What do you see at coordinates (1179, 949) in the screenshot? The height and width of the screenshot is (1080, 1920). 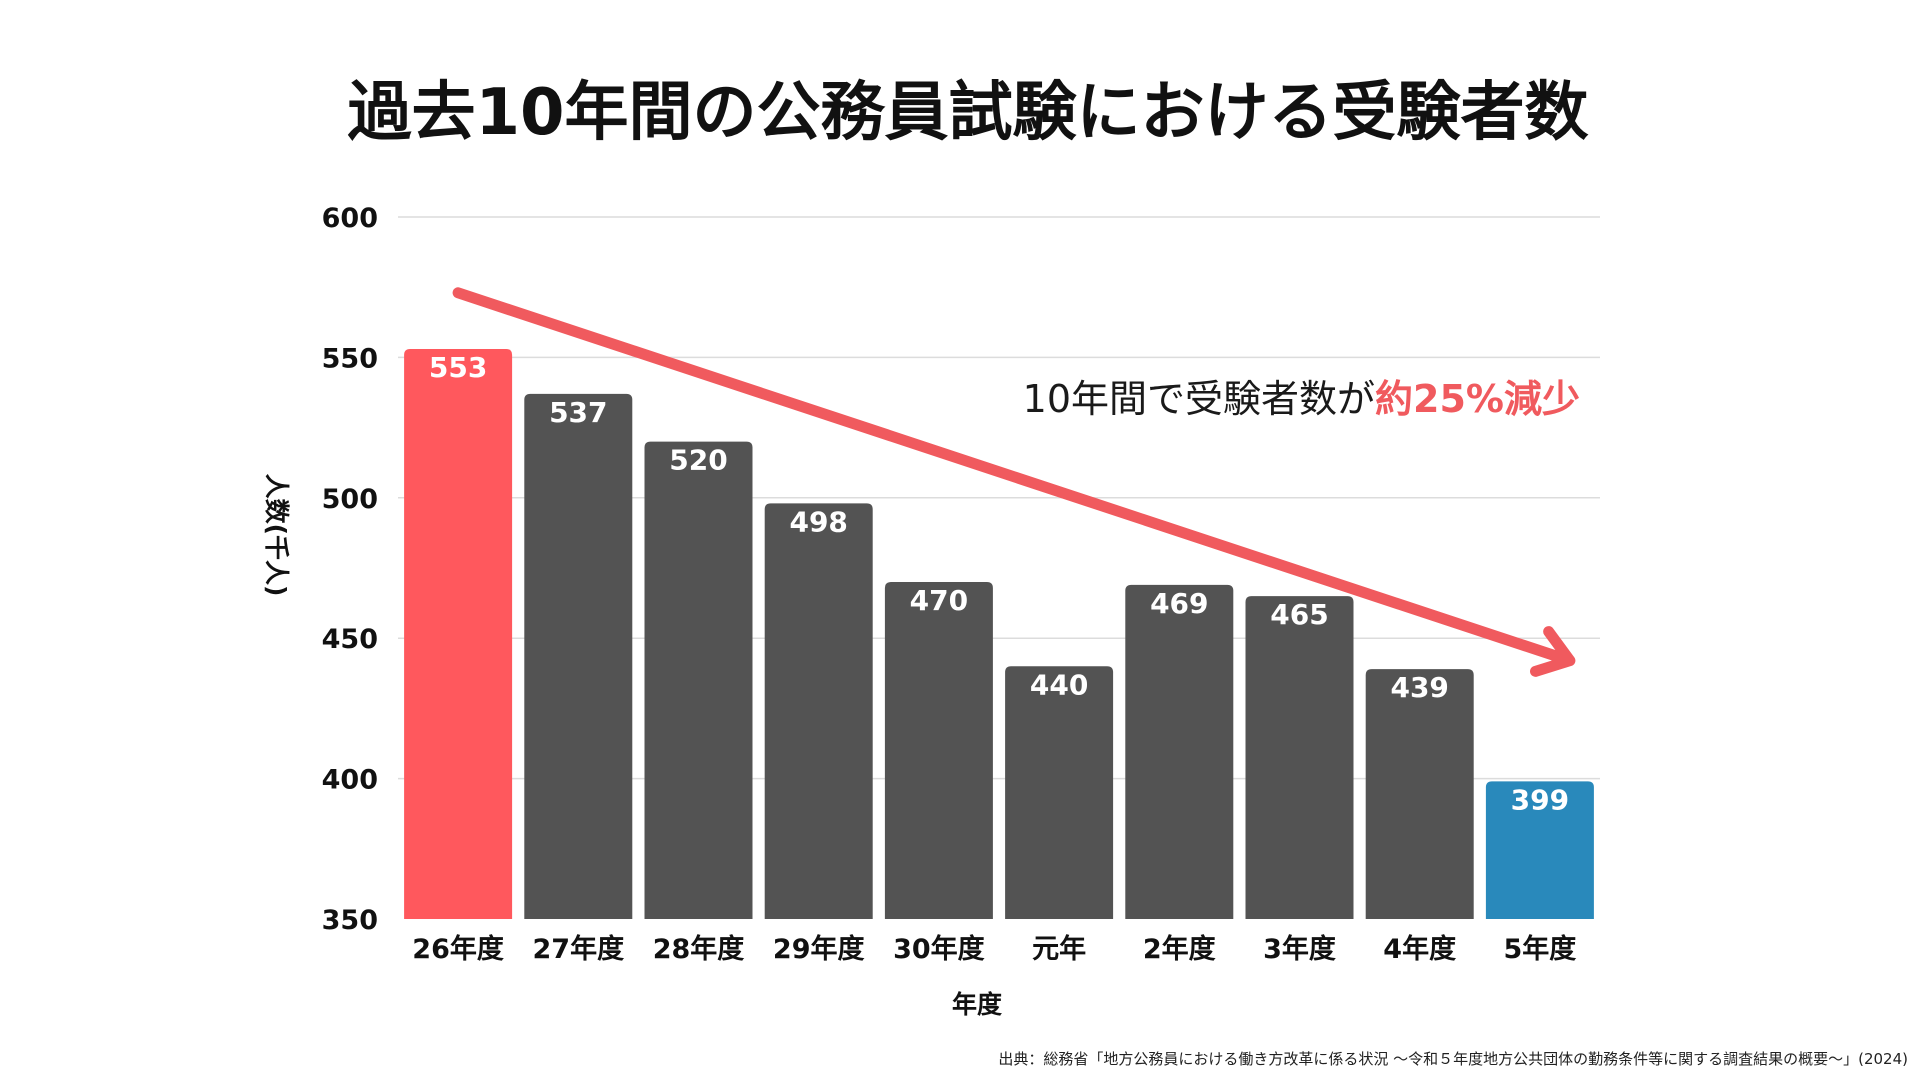 I see `x-tick-label: 2年度` at bounding box center [1179, 949].